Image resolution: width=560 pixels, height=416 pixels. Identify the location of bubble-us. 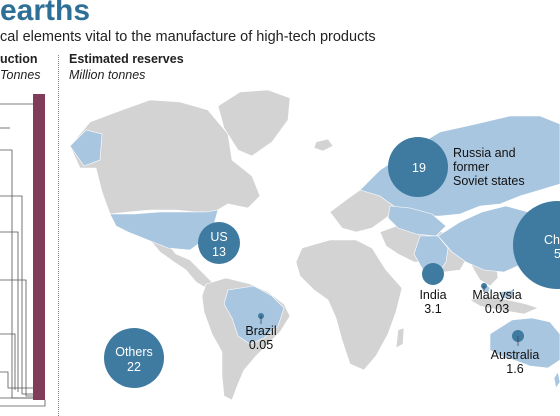
(219, 243).